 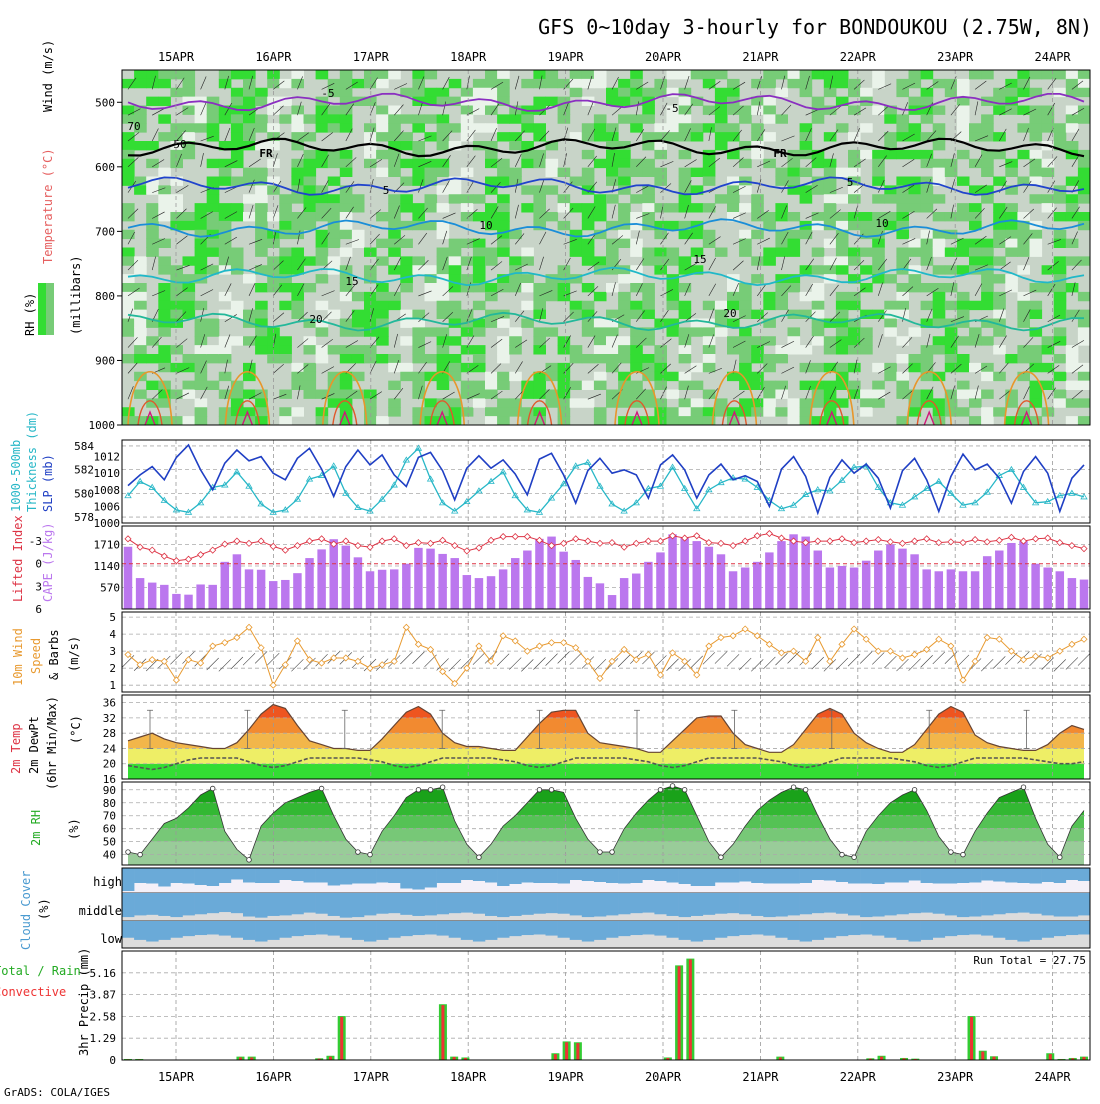 What do you see at coordinates (769, 580) in the screenshot?
I see `cape-bar` at bounding box center [769, 580].